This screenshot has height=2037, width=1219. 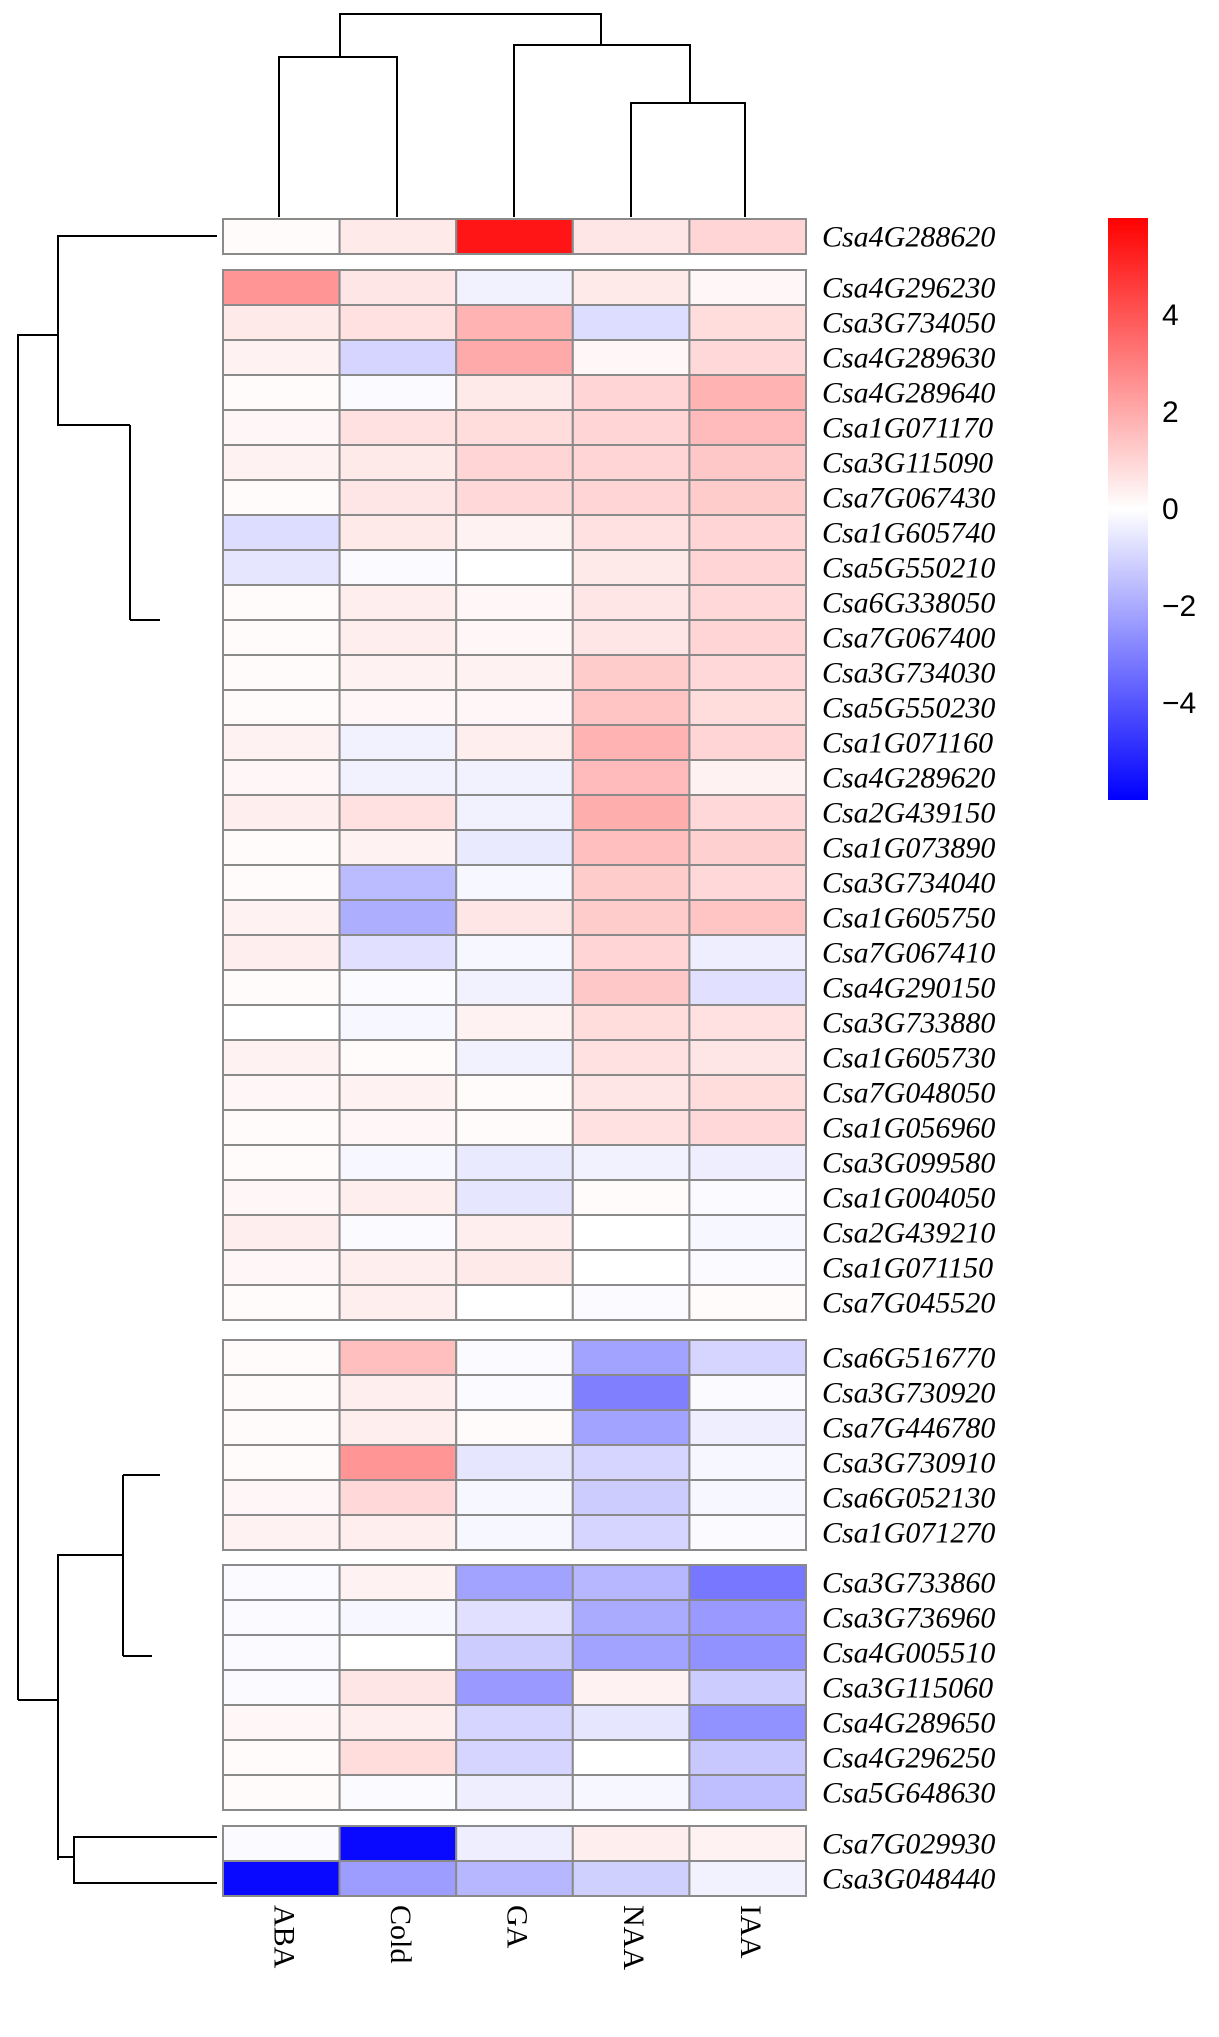 I want to click on row-label: Csa3G733880, so click(x=908, y=1023).